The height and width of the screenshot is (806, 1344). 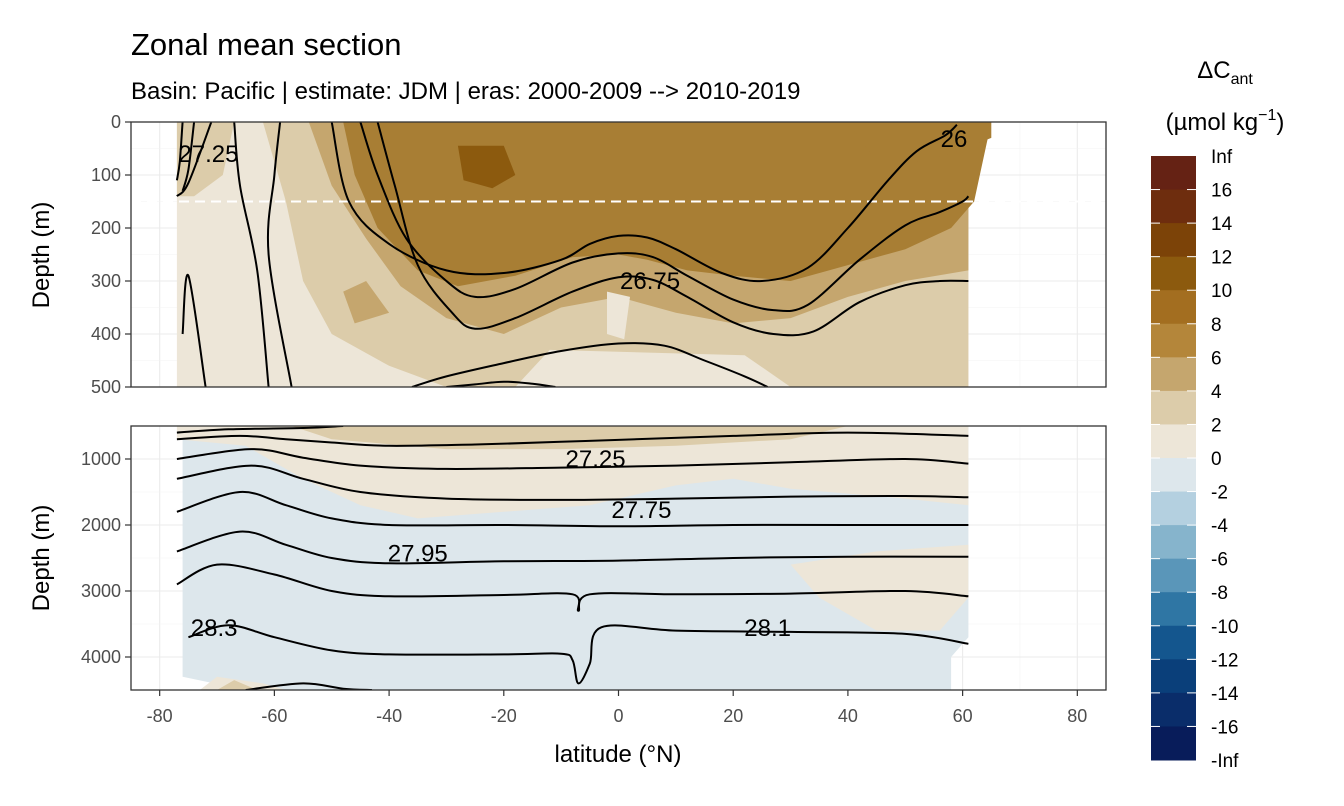 I want to click on top-y-axis: 0 100 200 300 400 500, so click(x=111, y=254).